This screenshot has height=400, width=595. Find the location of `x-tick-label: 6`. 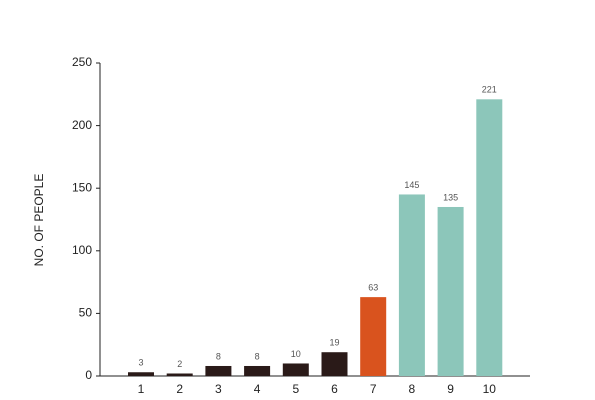

x-tick-label: 6 is located at coordinates (334, 389).